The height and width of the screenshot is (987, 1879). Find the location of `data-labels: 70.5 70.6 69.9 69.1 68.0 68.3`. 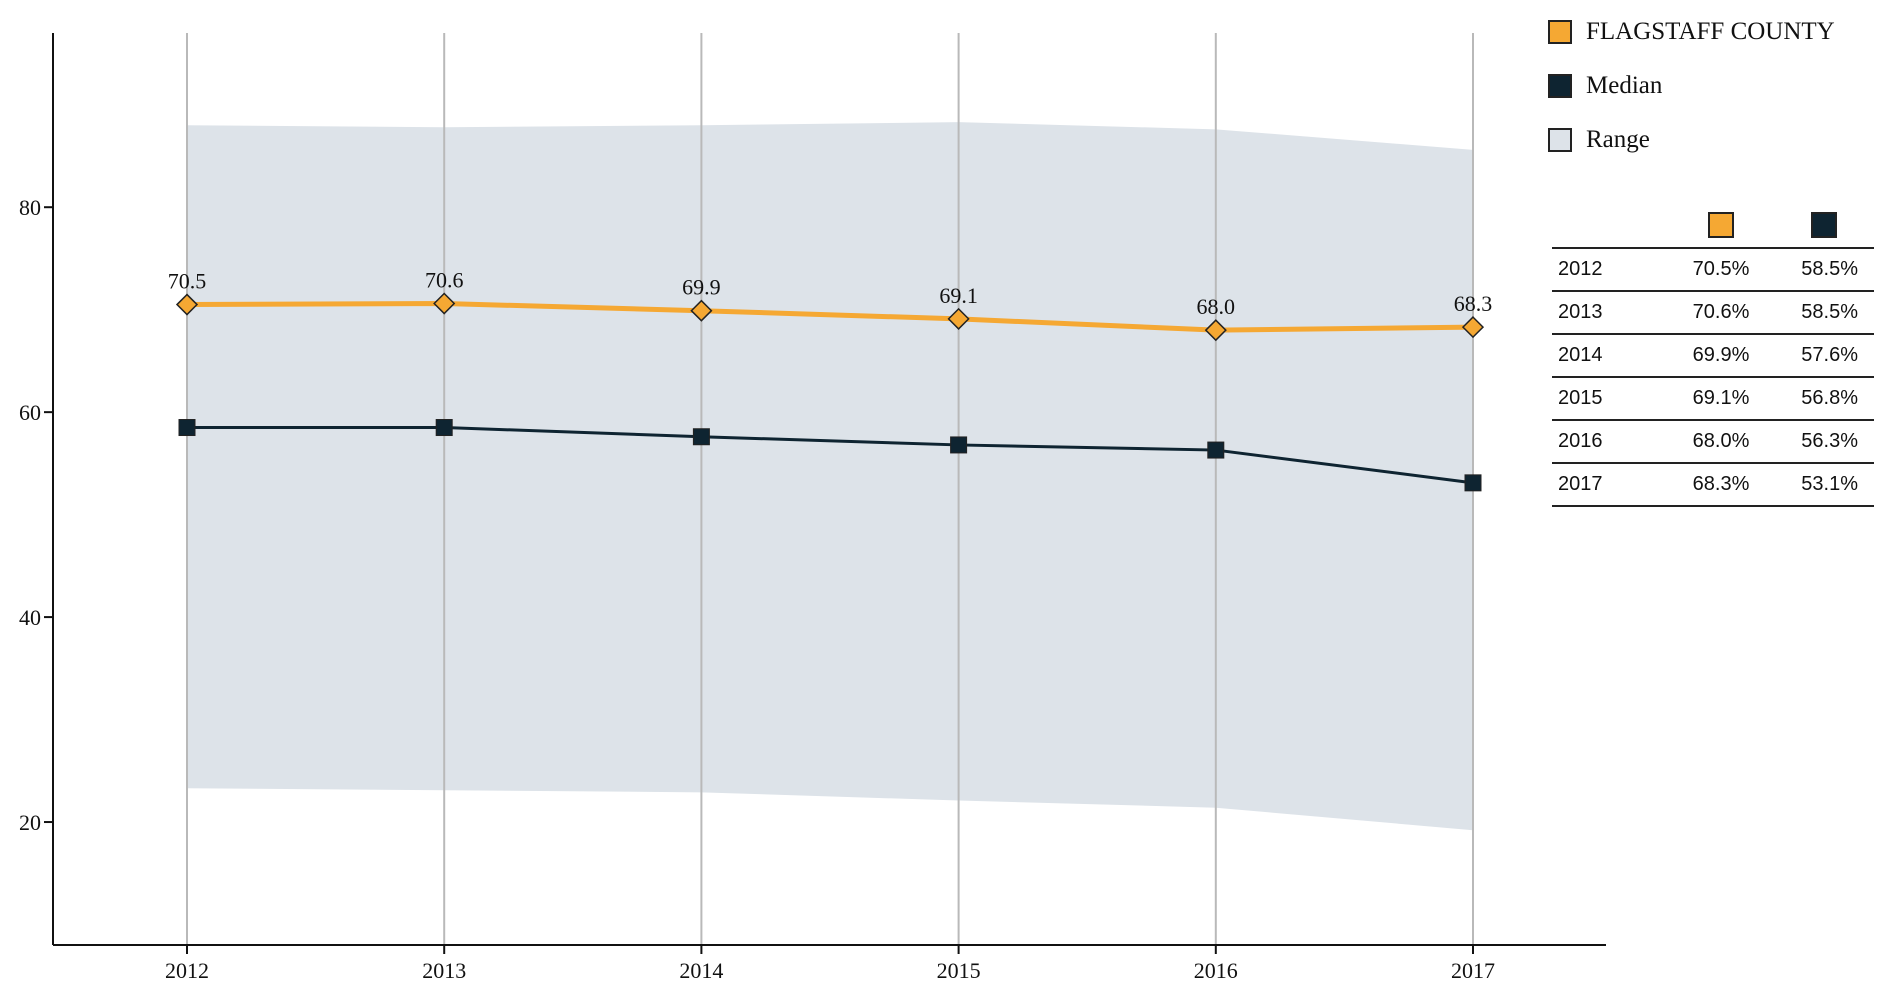

data-labels: 70.5 70.6 69.9 69.1 68.0 68.3 is located at coordinates (830, 294).